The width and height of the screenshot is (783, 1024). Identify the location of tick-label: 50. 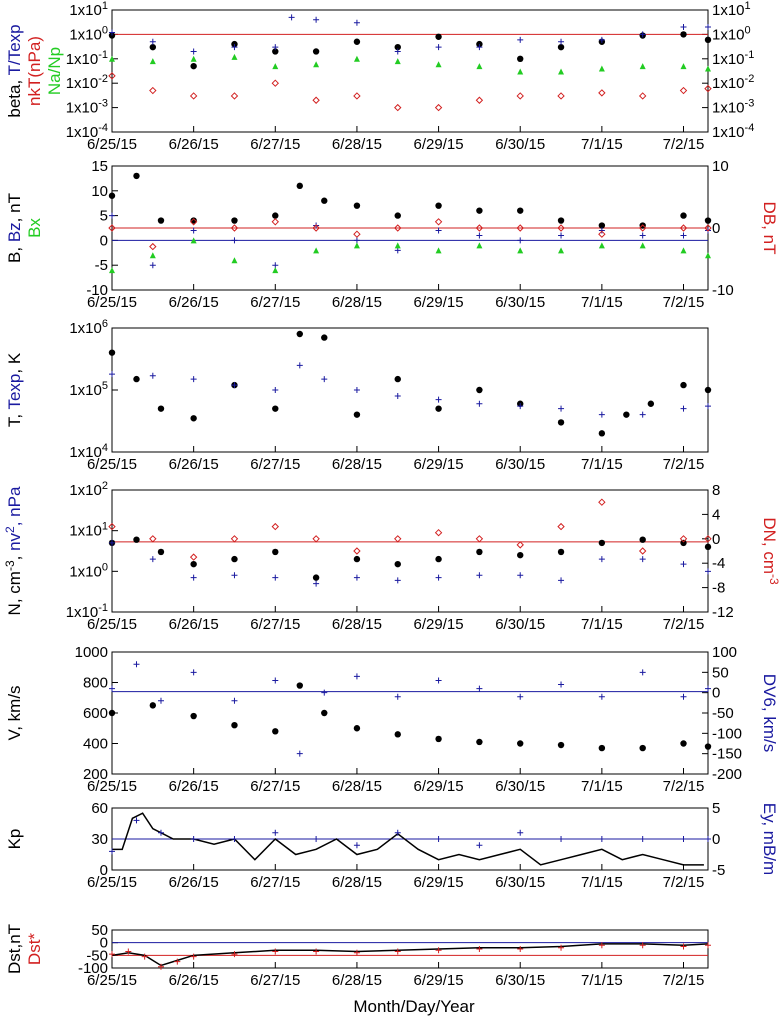
(99, 930).